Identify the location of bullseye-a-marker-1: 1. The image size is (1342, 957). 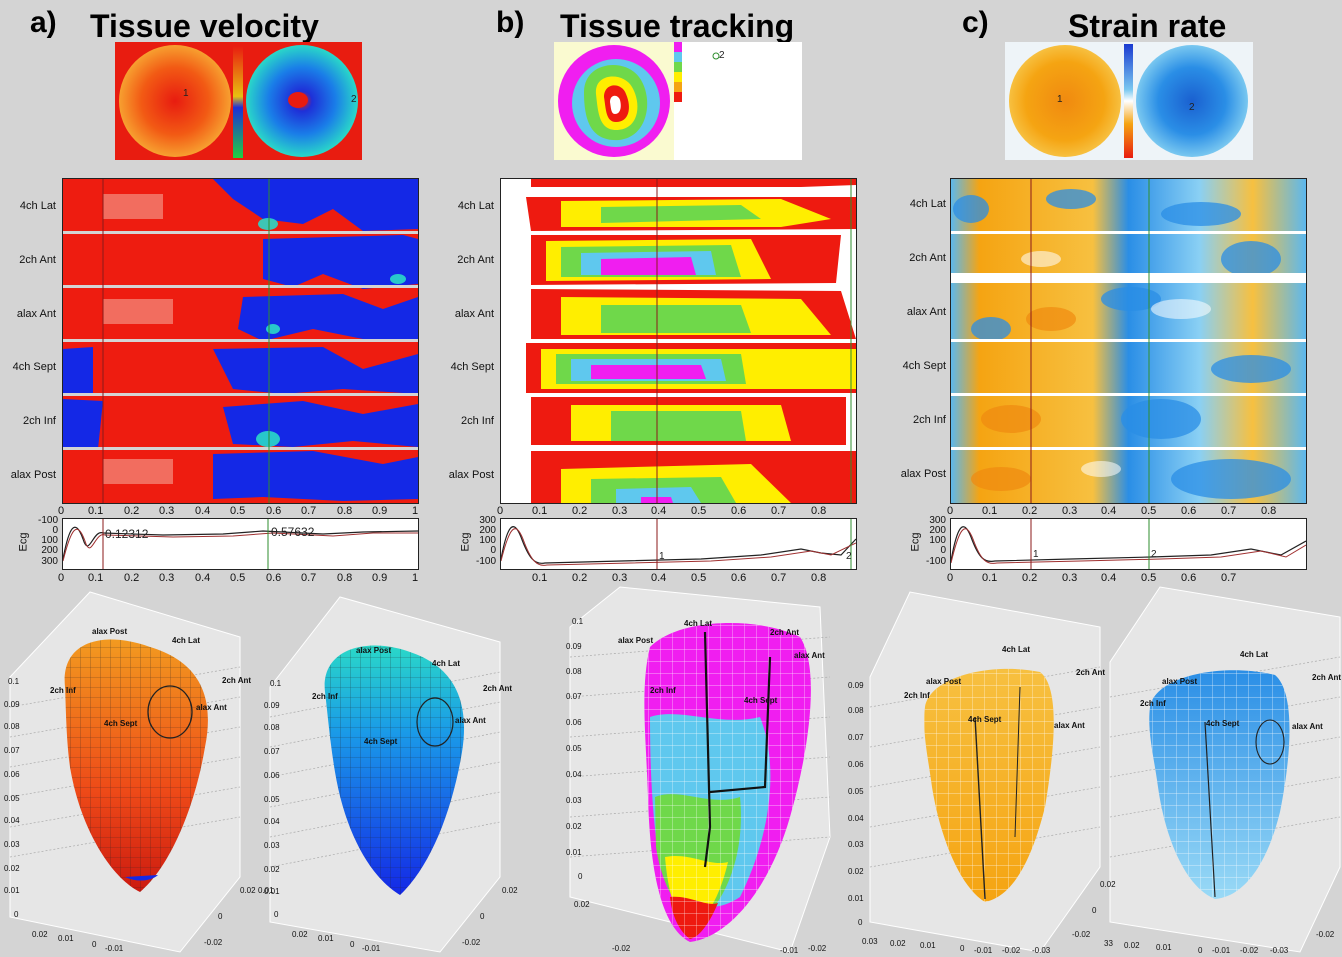
(186, 93).